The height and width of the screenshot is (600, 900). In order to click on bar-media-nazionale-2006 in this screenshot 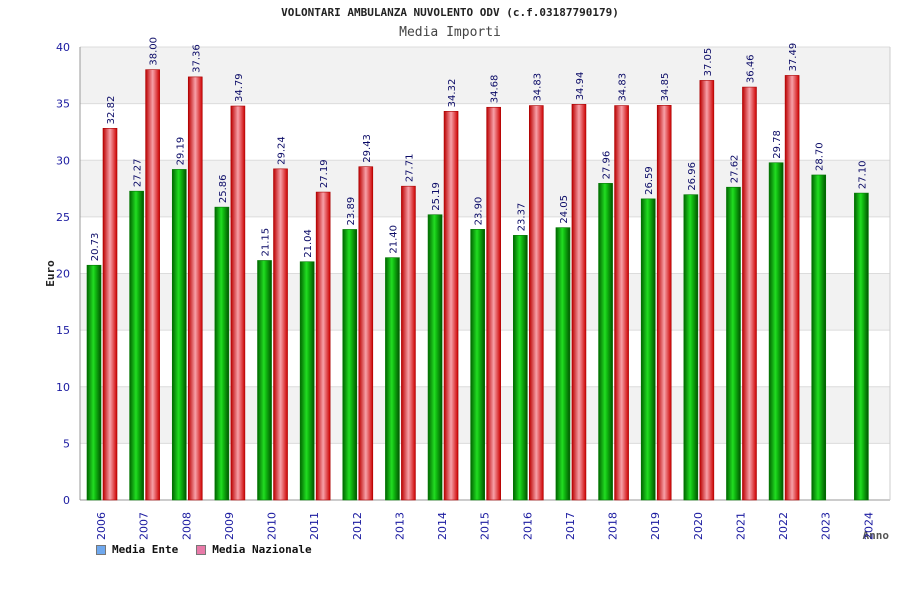, I will do `click(110, 314)`.